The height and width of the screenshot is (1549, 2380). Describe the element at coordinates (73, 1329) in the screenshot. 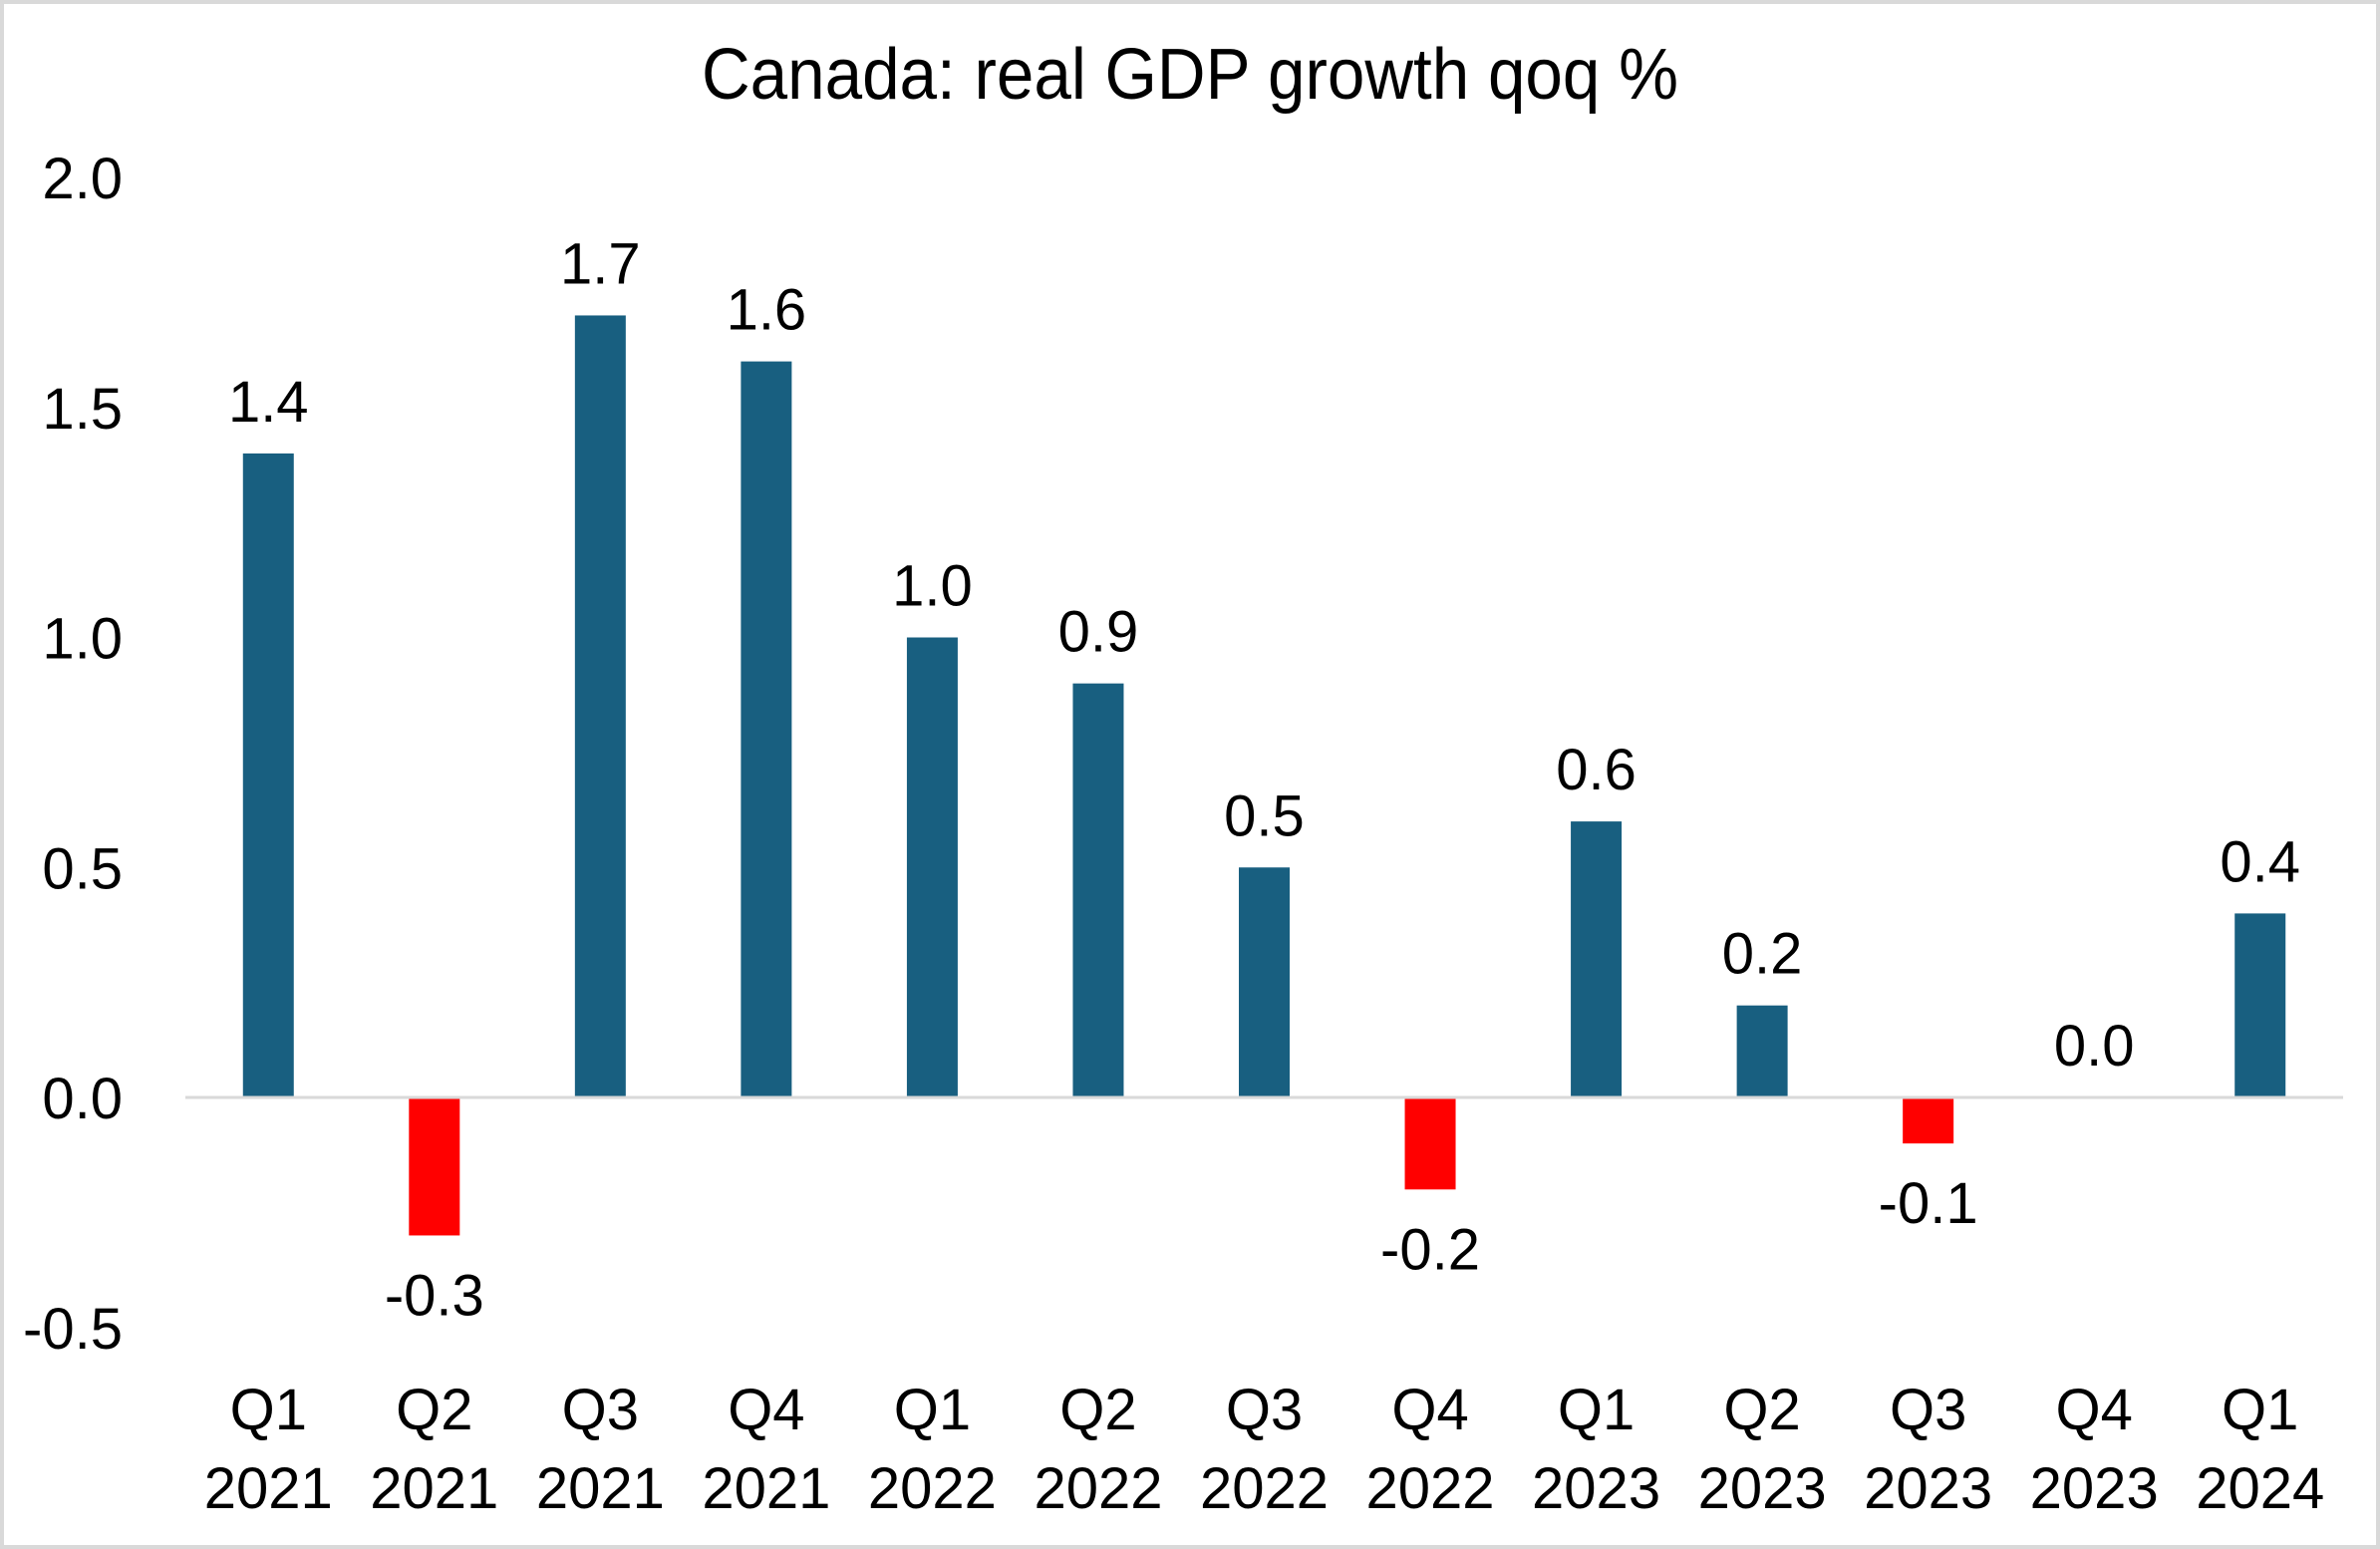

I see `y-tick-label: -0.5` at that location.